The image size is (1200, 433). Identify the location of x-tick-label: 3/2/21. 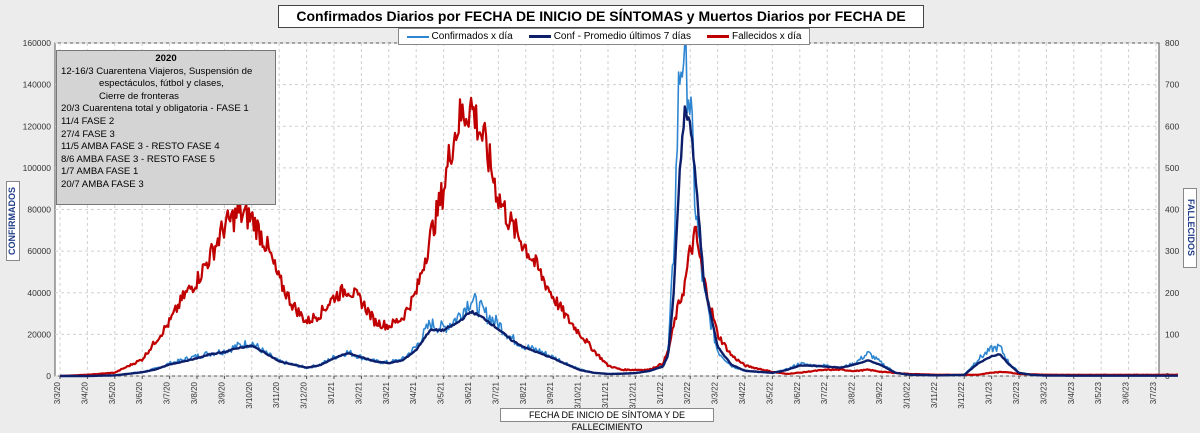
(358, 392).